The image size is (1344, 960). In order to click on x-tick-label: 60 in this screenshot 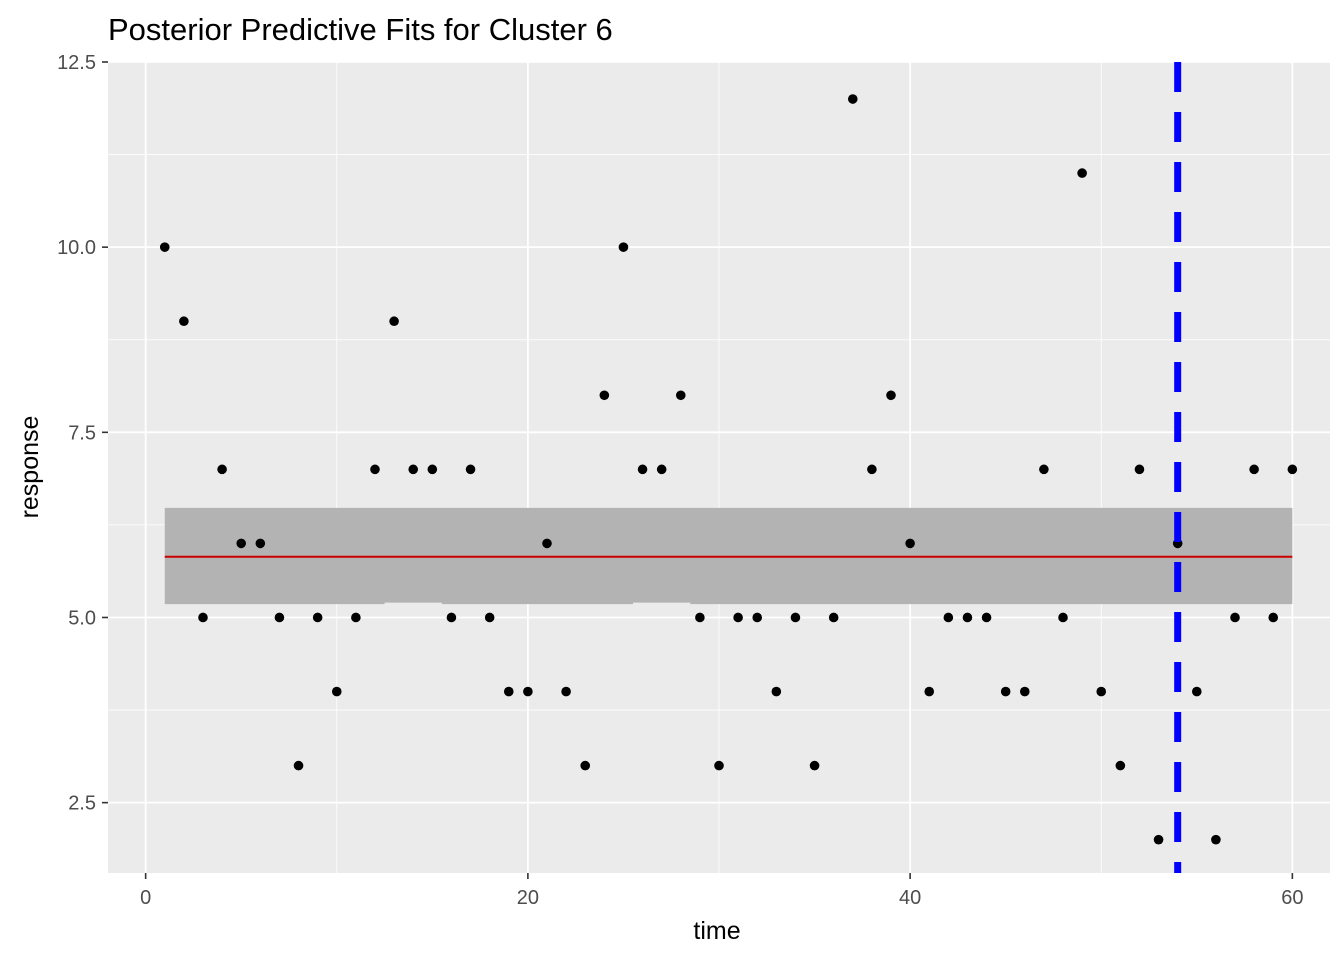, I will do `click(1292, 898)`.